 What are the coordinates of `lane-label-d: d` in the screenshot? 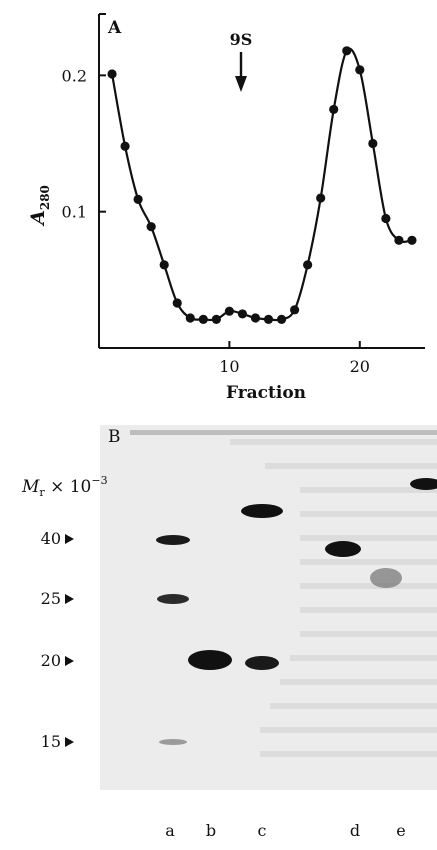 It's located at (355, 830).